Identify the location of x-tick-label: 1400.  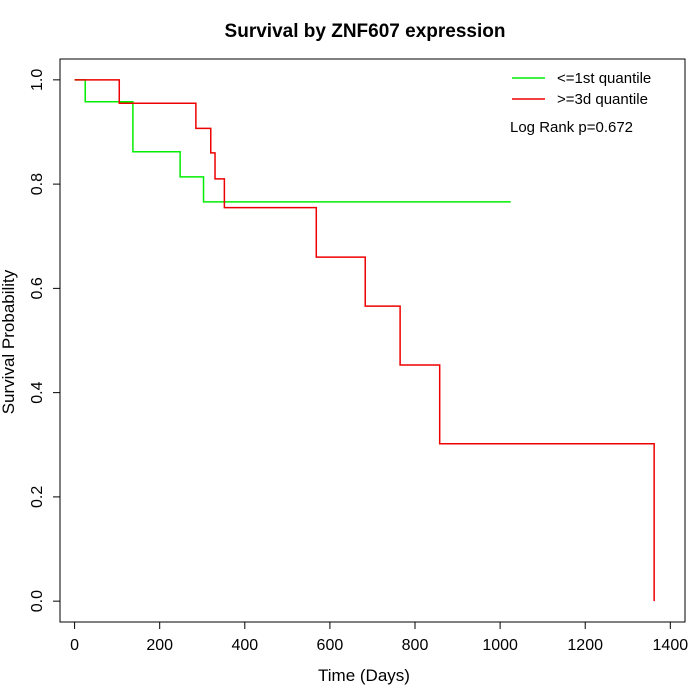
(671, 645).